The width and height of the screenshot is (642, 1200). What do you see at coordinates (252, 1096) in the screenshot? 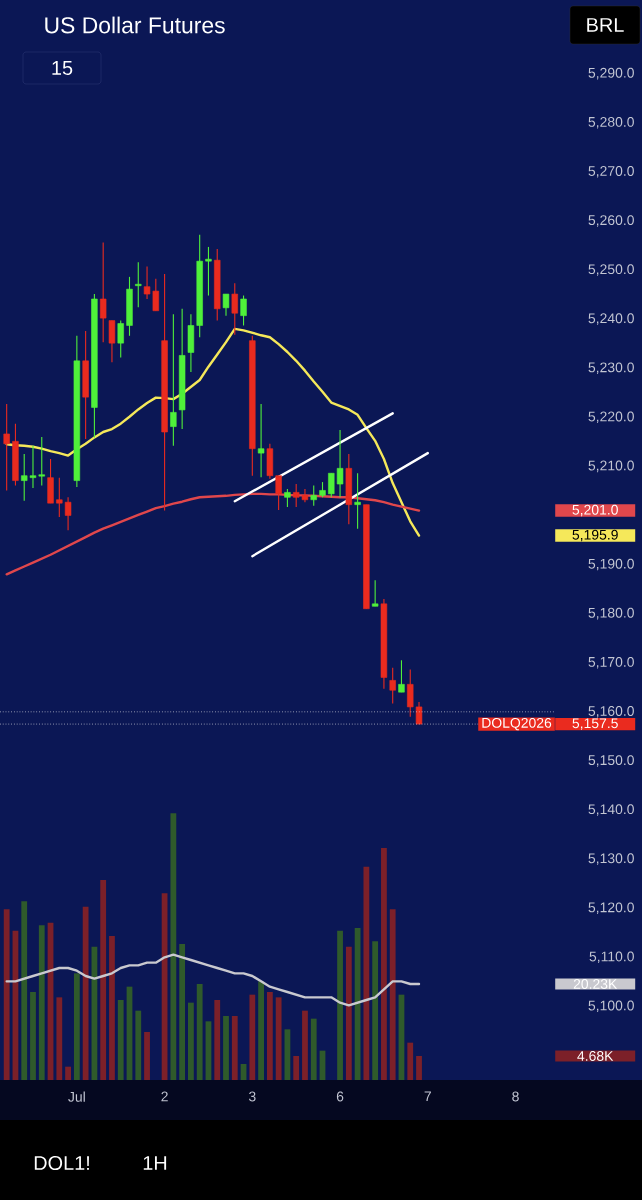
I see `x-tick-label: 3` at bounding box center [252, 1096].